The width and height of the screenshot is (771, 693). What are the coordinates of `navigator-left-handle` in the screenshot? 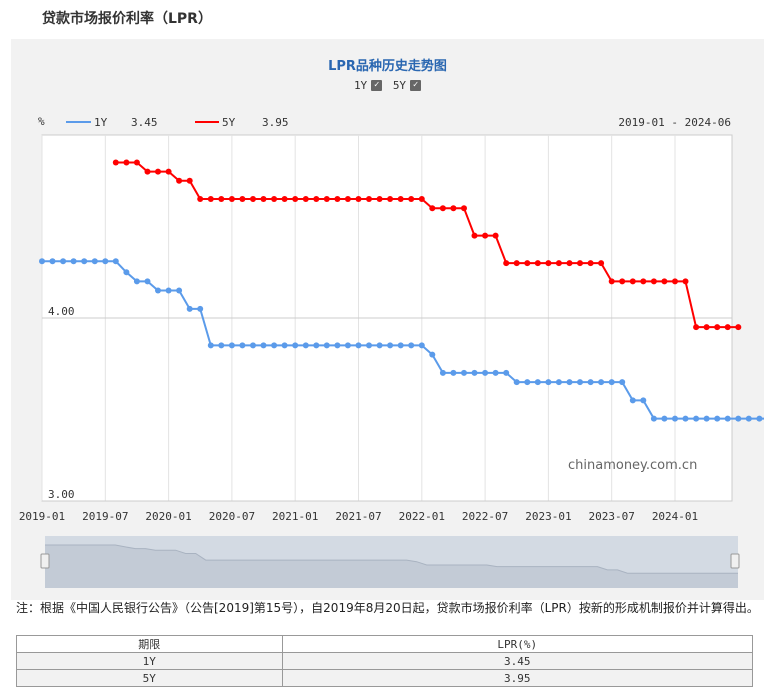 It's located at (45, 561).